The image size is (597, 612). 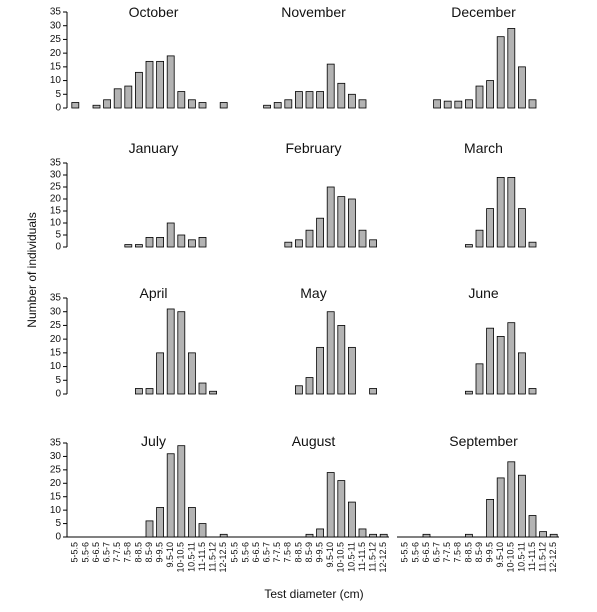 I want to click on x-tick-label: 9-9.5, so click(x=489, y=552).